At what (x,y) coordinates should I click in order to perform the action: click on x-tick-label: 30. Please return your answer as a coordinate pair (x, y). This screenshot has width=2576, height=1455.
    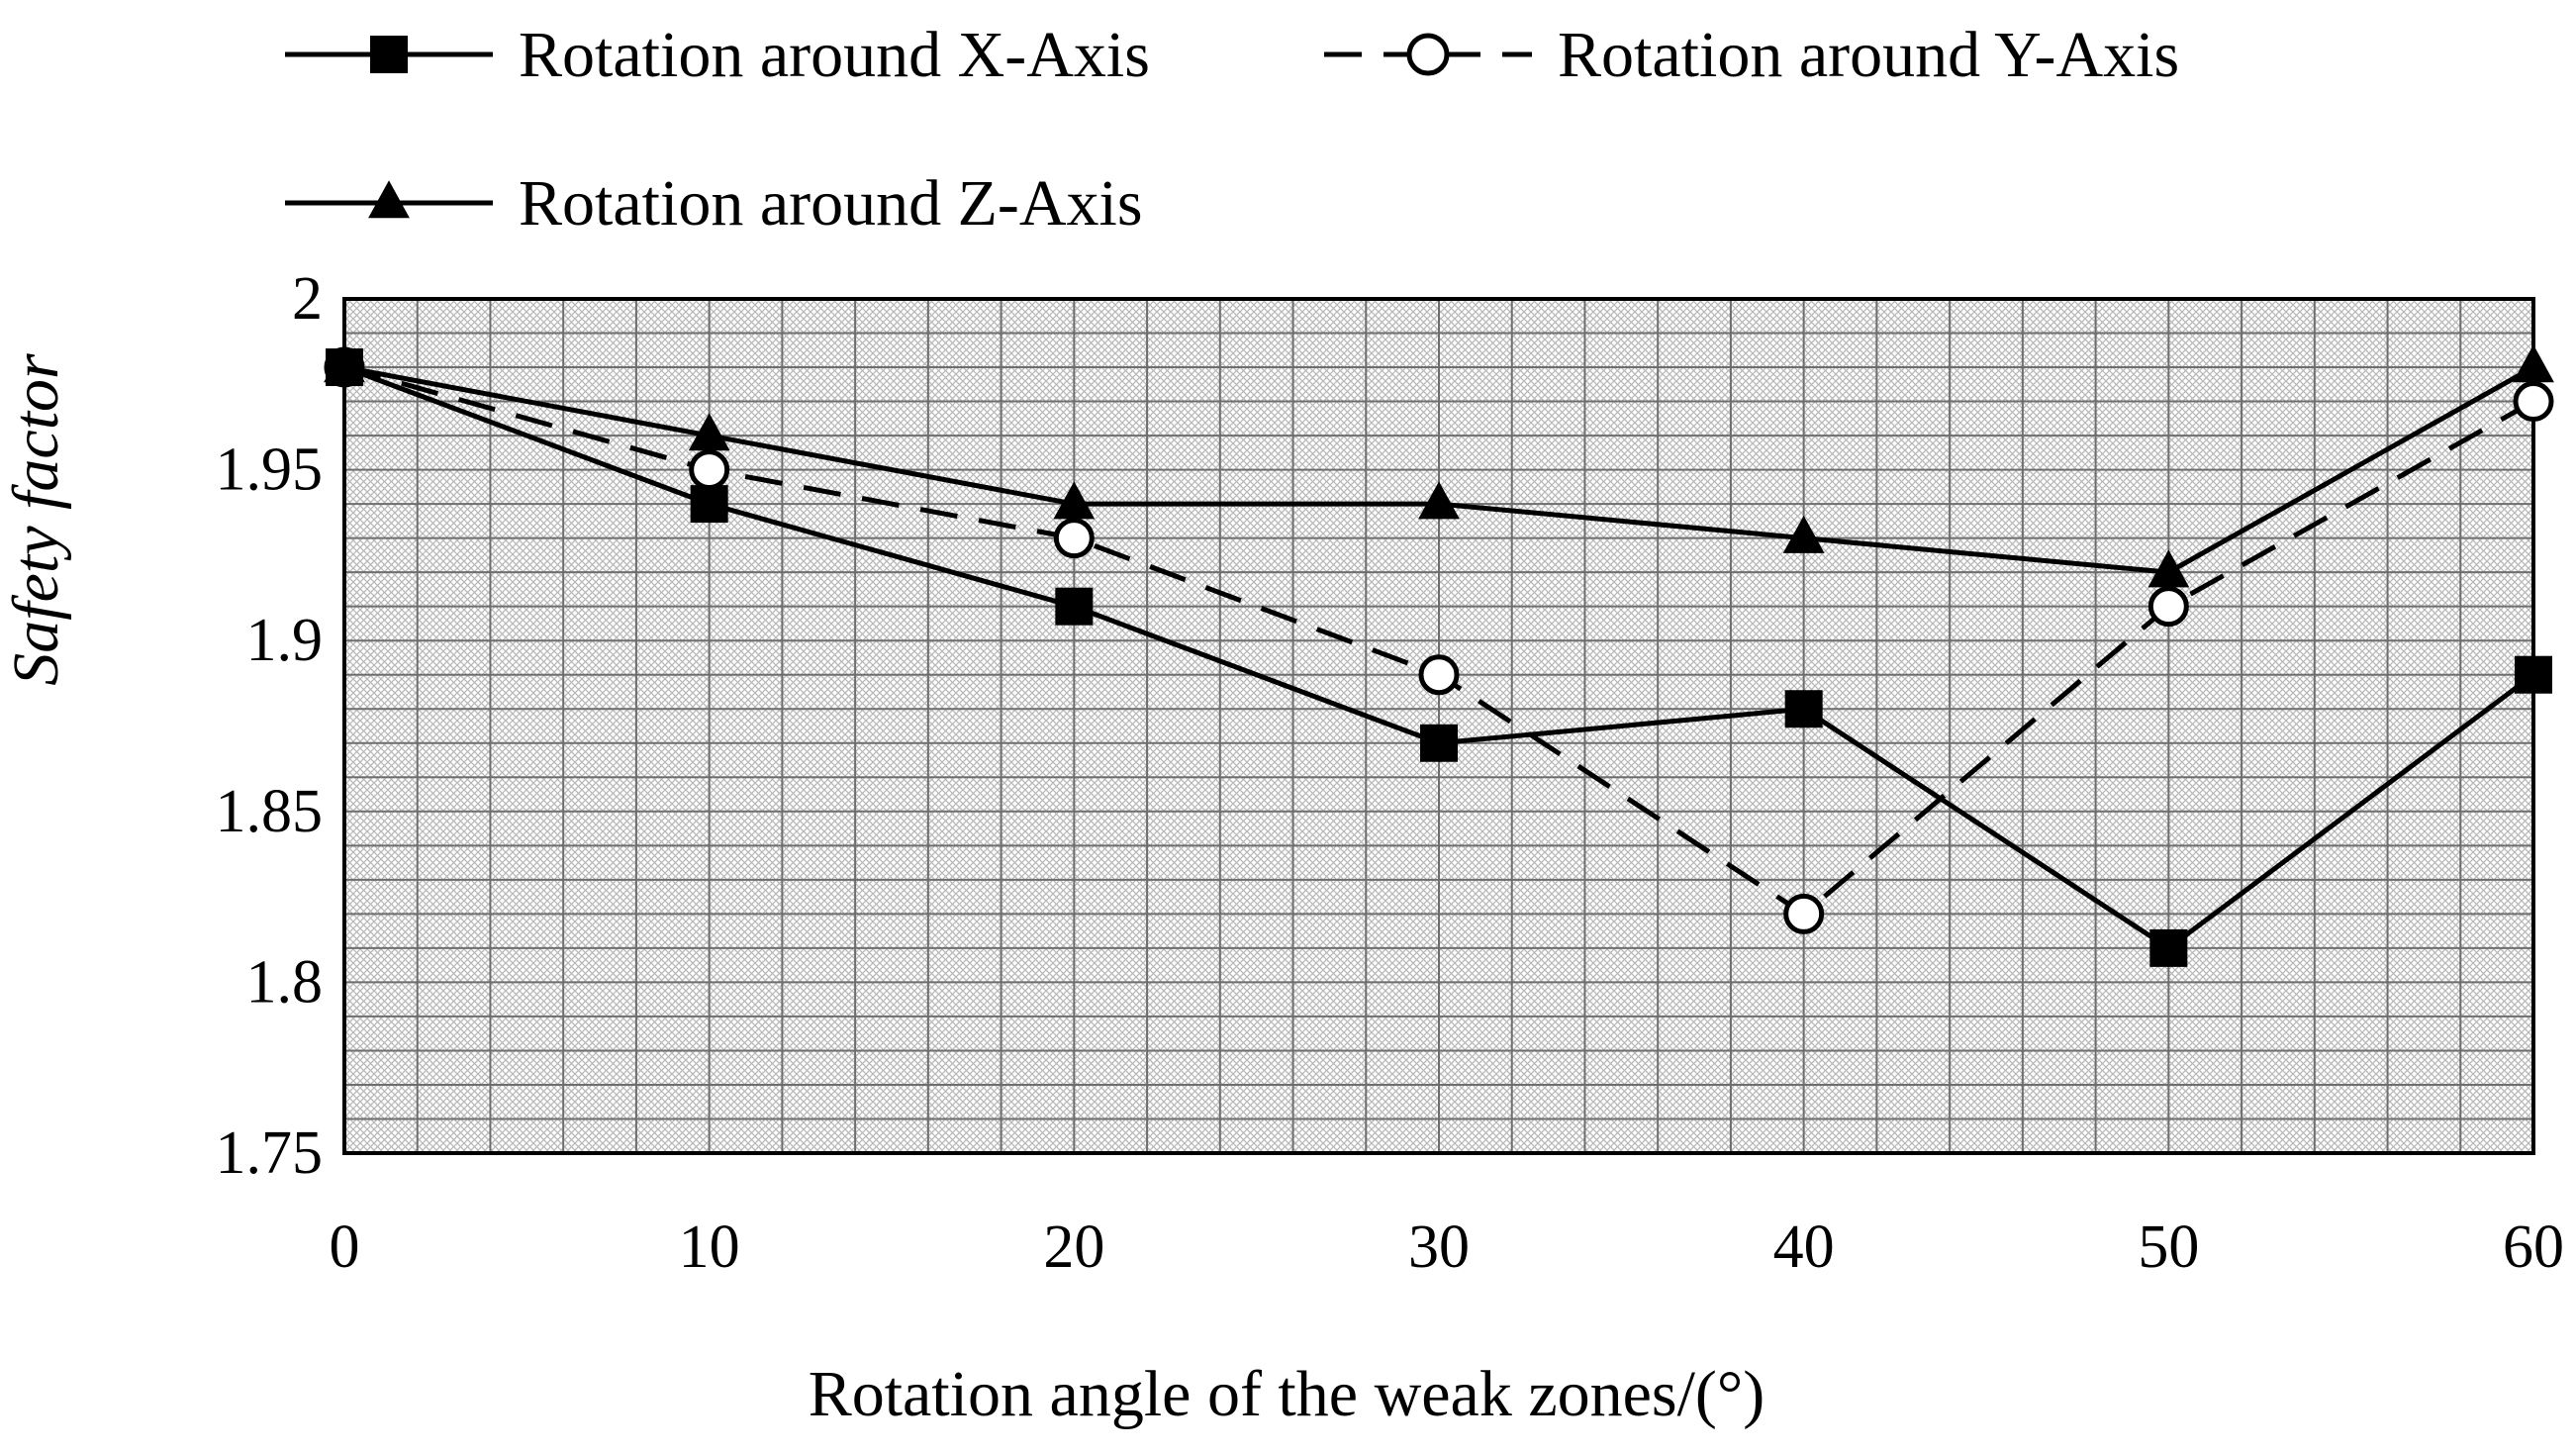
    Looking at the image, I should click on (1439, 1247).